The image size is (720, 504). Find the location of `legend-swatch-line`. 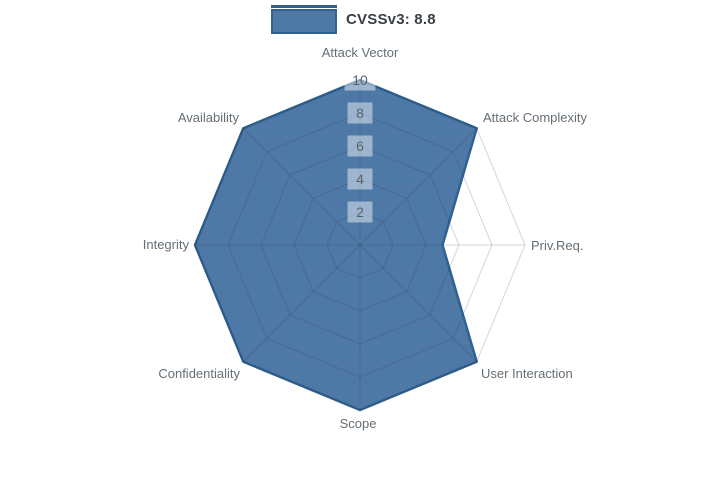

legend-swatch-line is located at coordinates (304, 6).